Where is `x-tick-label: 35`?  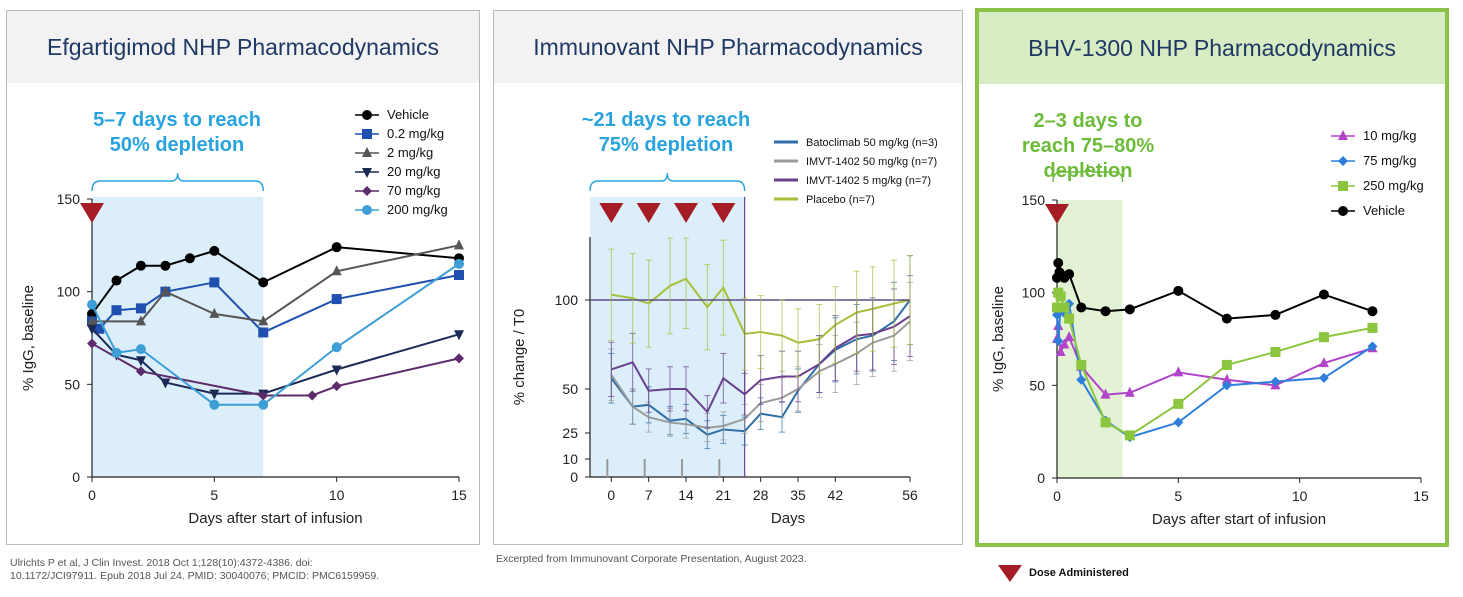 x-tick-label: 35 is located at coordinates (798, 495).